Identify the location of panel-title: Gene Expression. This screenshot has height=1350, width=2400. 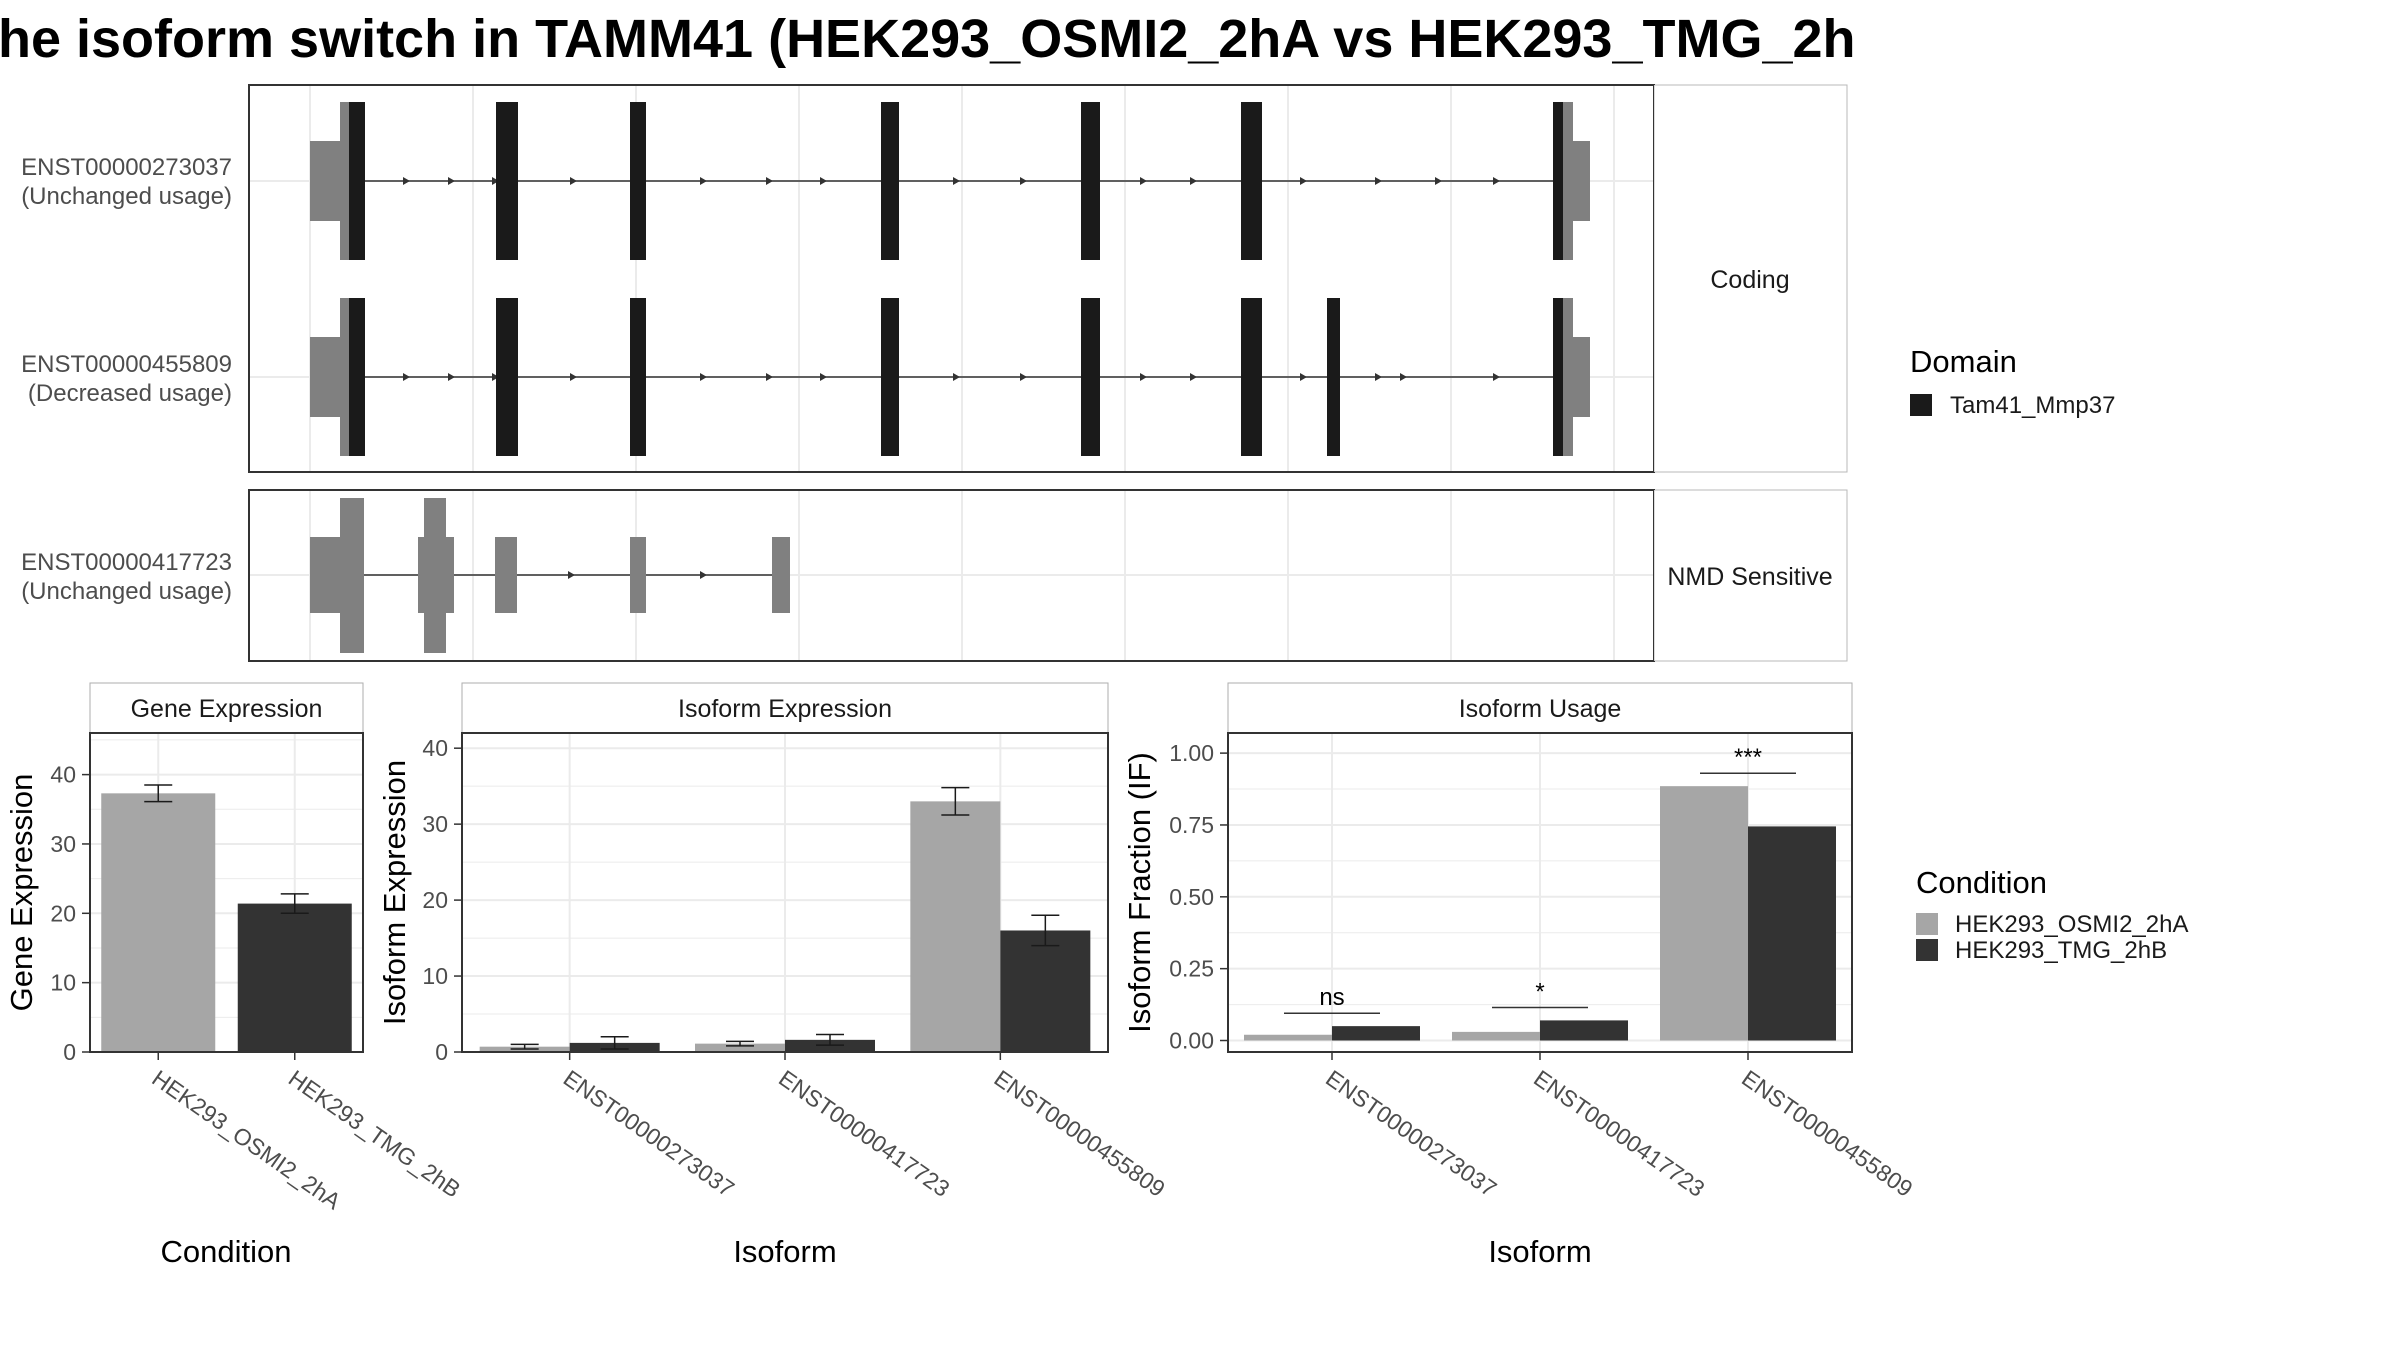
(227, 709).